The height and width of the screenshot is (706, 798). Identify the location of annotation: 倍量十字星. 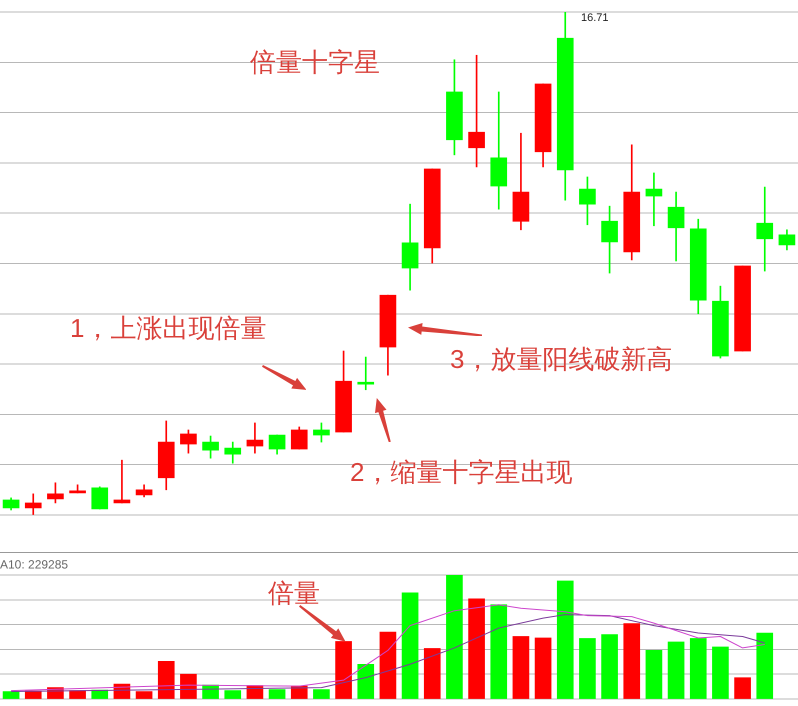
(315, 62).